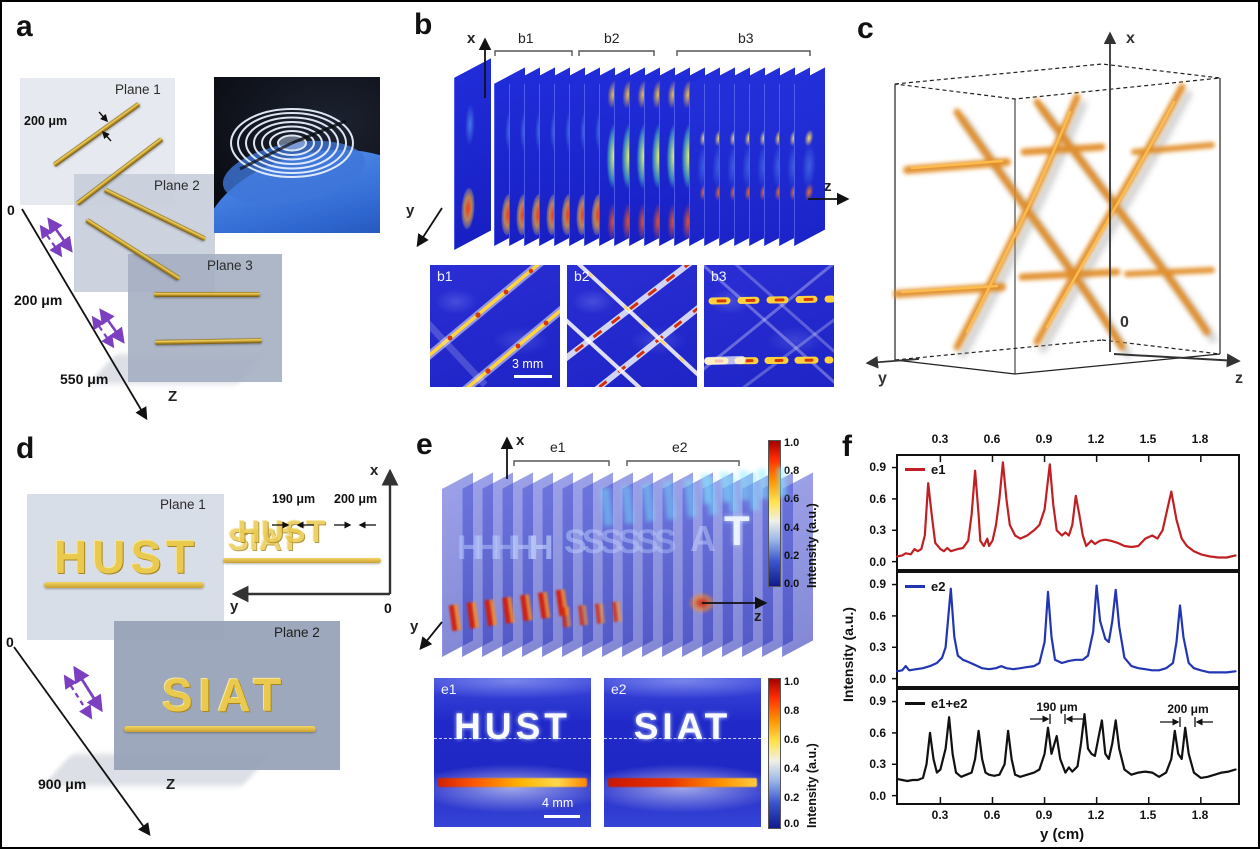  I want to click on e-colorbar-tick: 0.0, so click(792, 584).